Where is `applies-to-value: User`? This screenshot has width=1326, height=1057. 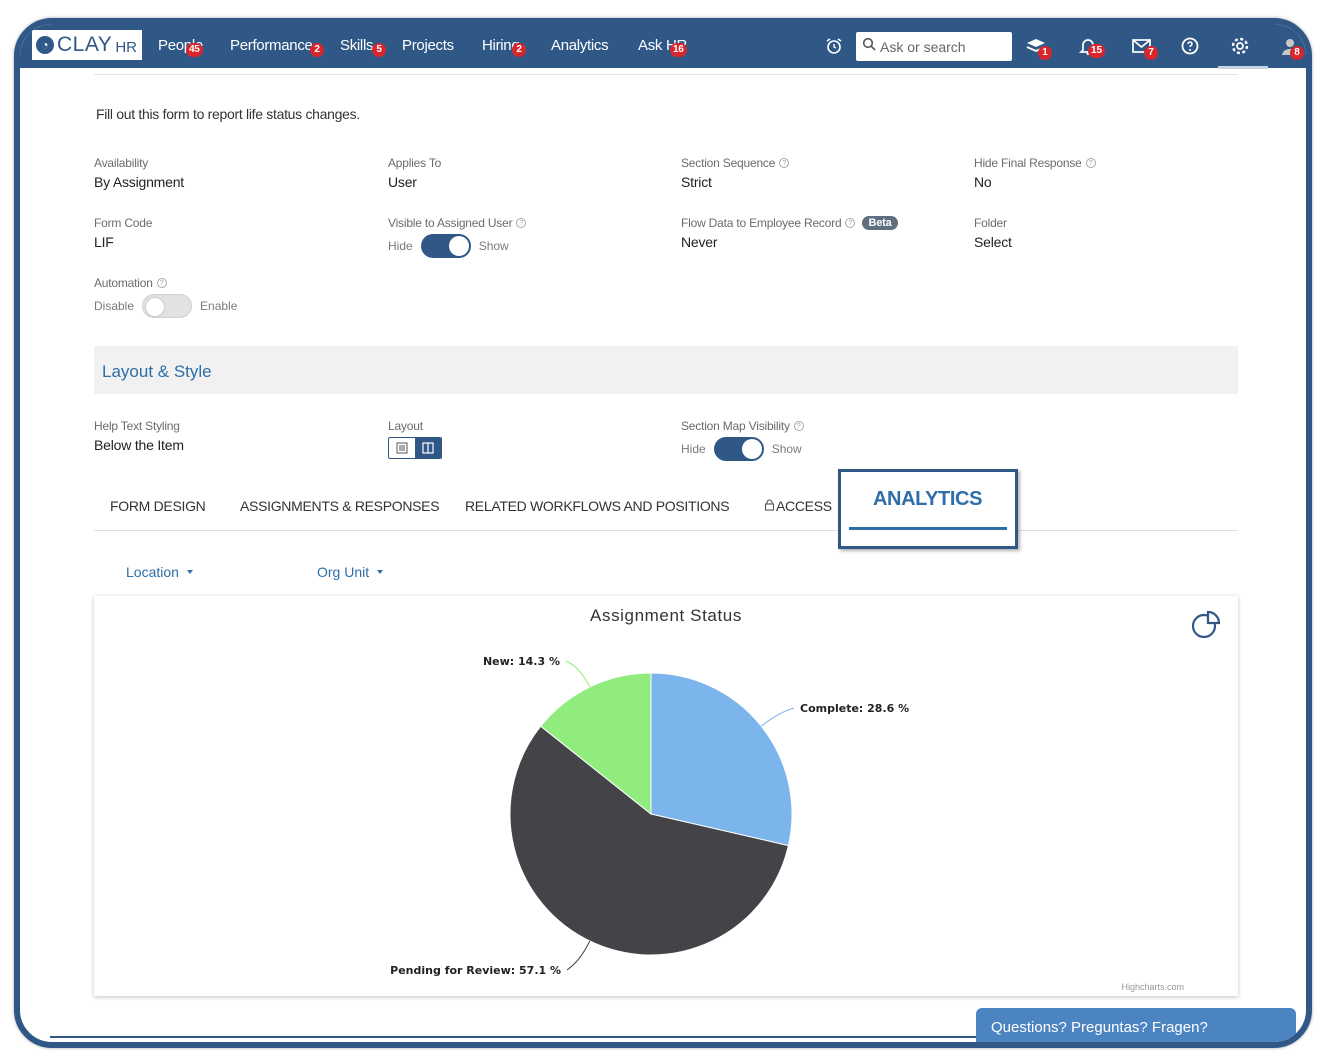 applies-to-value: User is located at coordinates (402, 182).